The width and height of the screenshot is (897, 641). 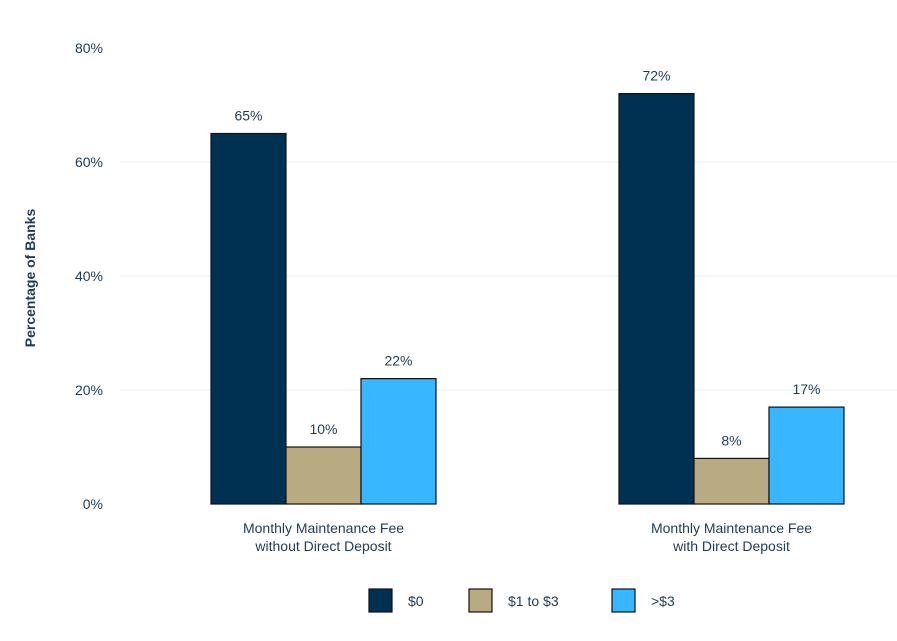 I want to click on data-label: 22%, so click(x=398, y=361).